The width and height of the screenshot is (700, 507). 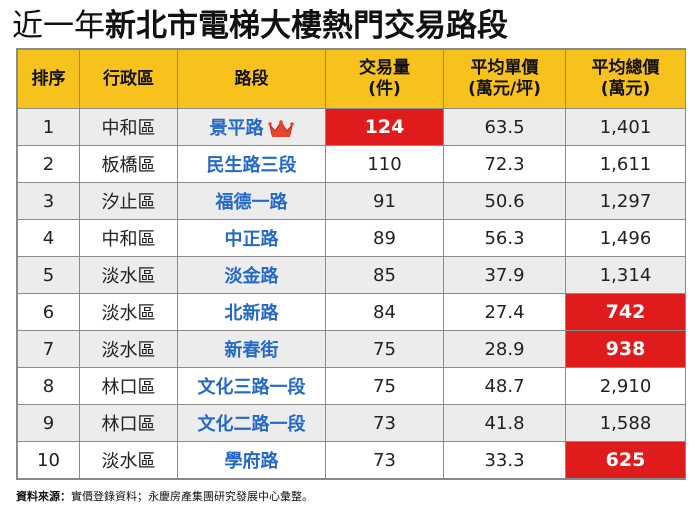 I want to click on title-light: 近一年, so click(x=58, y=26).